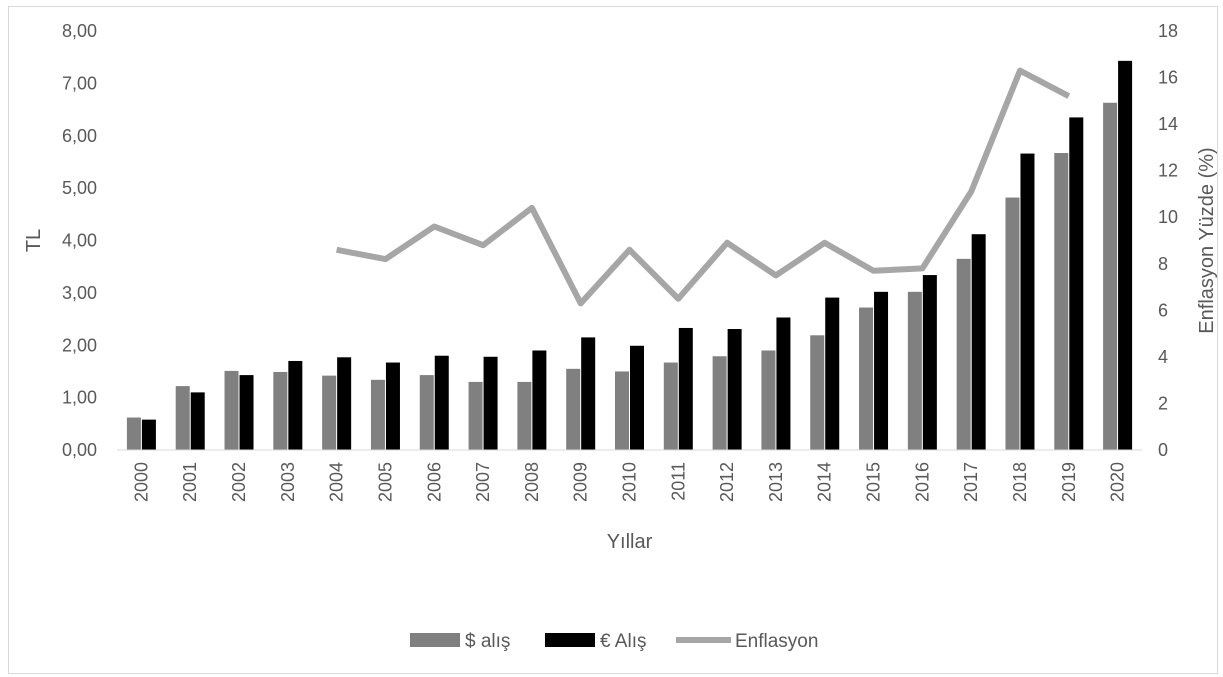 This screenshot has height=677, width=1223. What do you see at coordinates (971, 482) in the screenshot?
I see `x-tick-label: 2017` at bounding box center [971, 482].